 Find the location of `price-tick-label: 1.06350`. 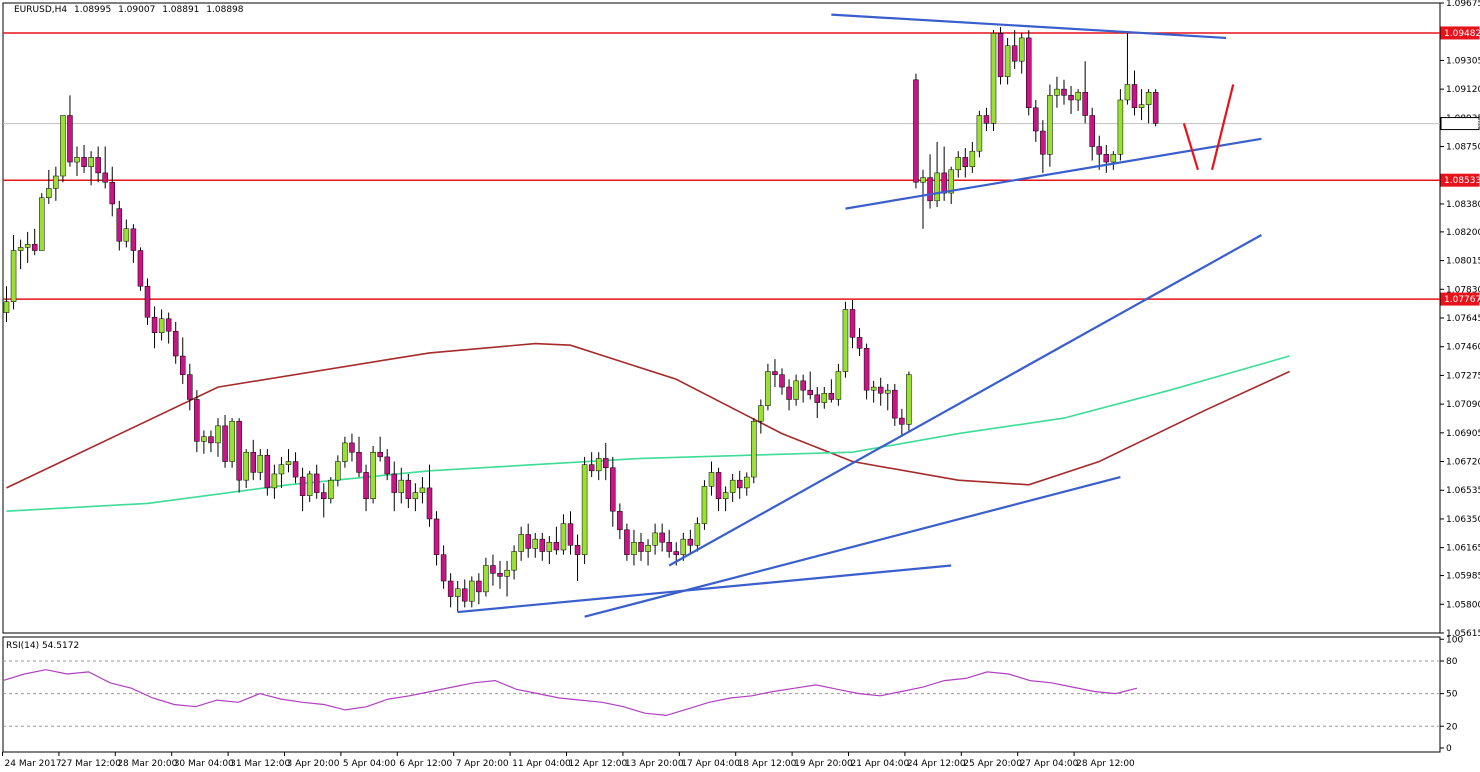

price-tick-label: 1.06350 is located at coordinates (1463, 520).